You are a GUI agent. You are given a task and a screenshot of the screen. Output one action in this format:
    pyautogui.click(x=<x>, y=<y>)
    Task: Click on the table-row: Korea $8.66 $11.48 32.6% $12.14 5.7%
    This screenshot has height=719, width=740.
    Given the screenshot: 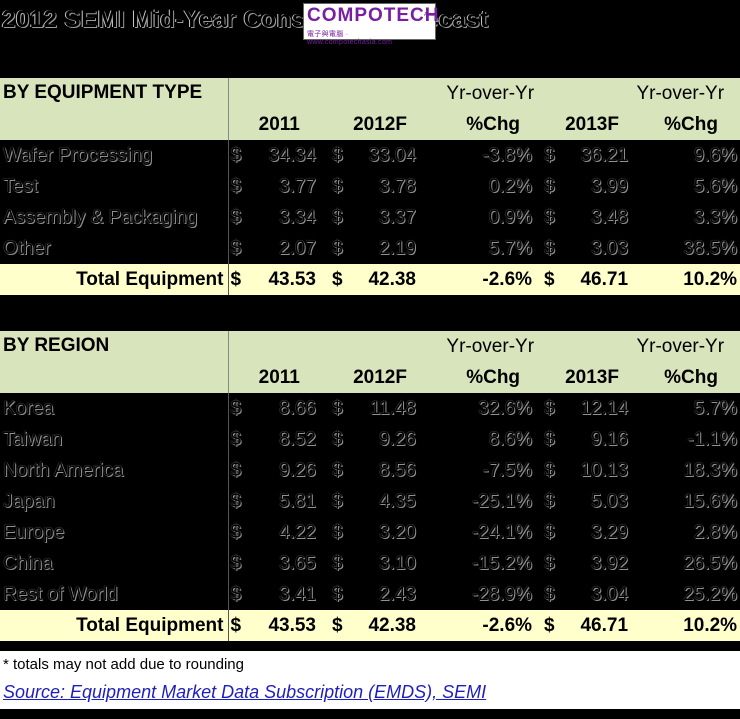 What is the action you would take?
    pyautogui.click(x=370, y=408)
    